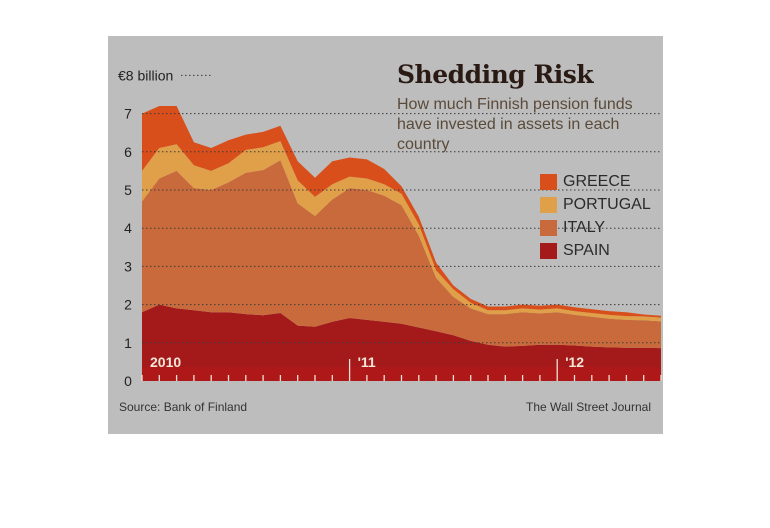  Describe the element at coordinates (128, 305) in the screenshot. I see `y-tick-label: 2` at that location.